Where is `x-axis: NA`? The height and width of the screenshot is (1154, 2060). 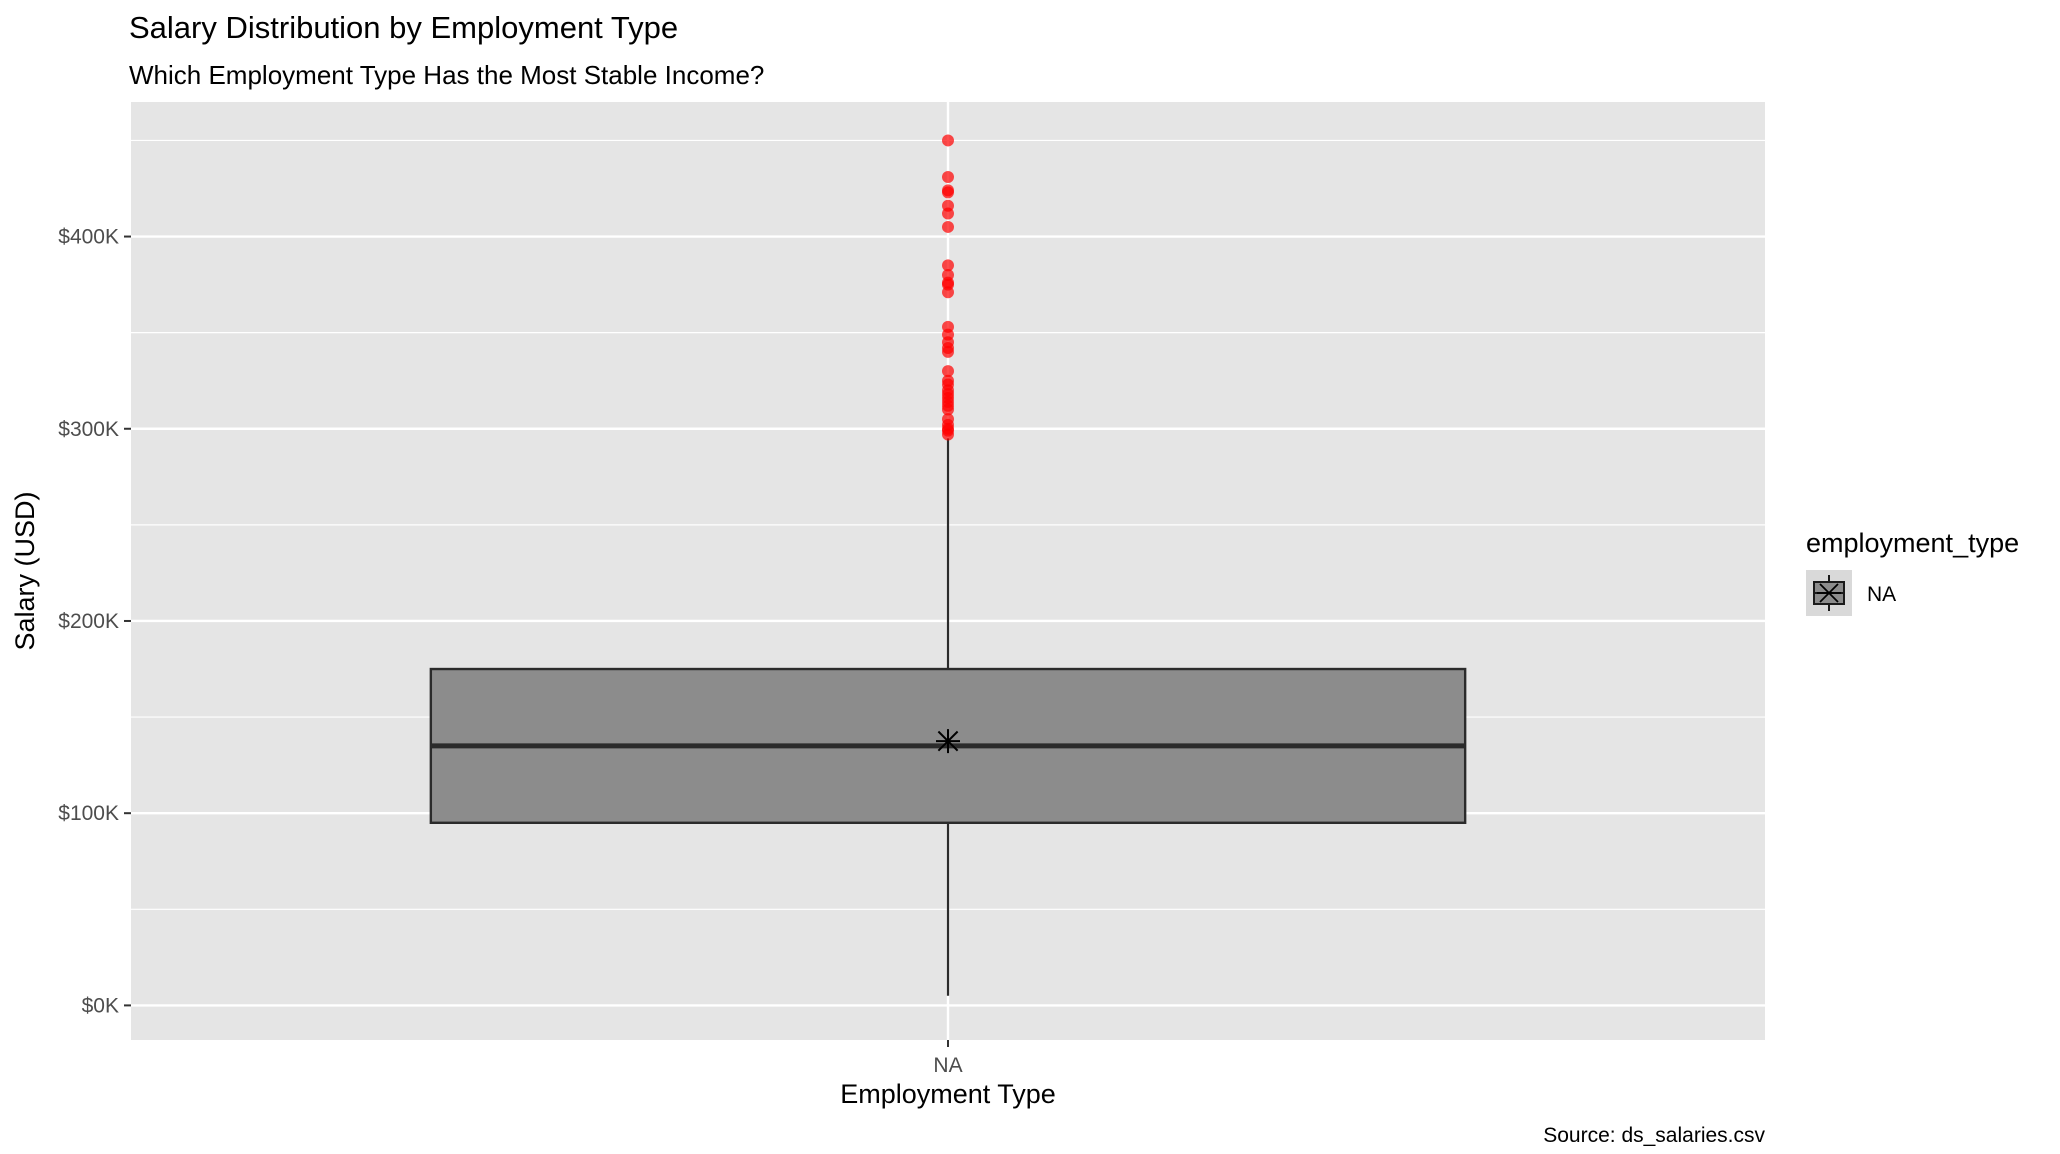 x-axis: NA is located at coordinates (948, 1058).